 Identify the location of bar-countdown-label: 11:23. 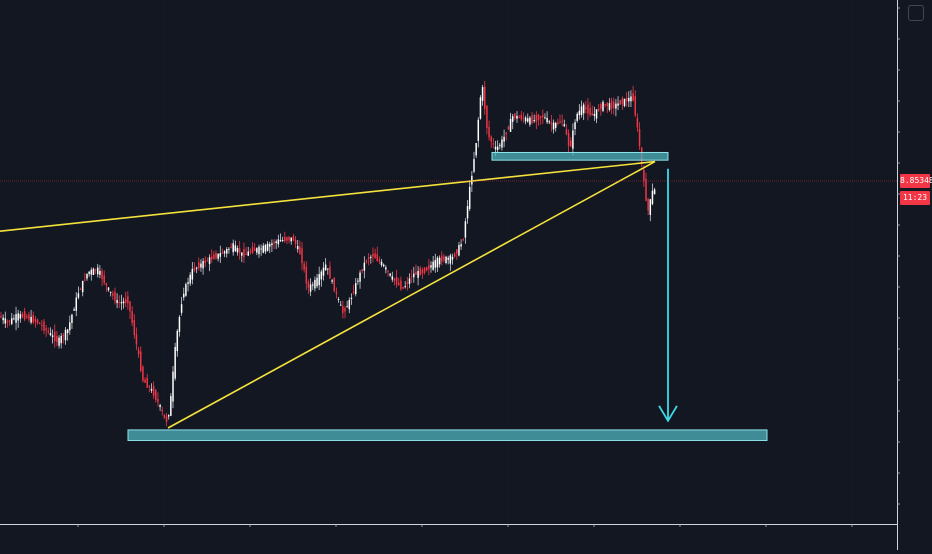
(915, 198).